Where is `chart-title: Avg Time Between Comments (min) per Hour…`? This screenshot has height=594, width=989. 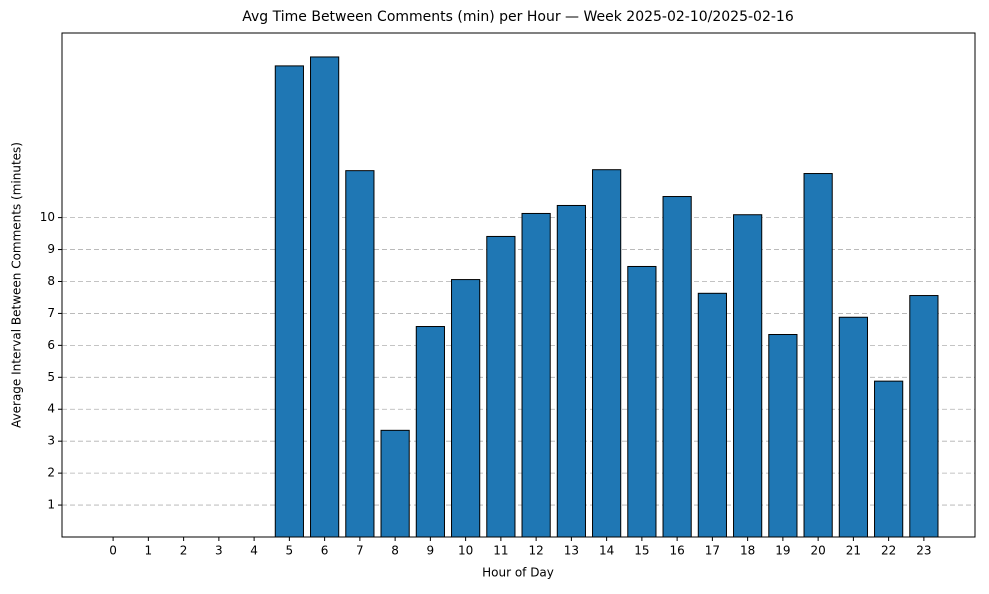 chart-title: Avg Time Between Comments (min) per Hour… is located at coordinates (518, 17).